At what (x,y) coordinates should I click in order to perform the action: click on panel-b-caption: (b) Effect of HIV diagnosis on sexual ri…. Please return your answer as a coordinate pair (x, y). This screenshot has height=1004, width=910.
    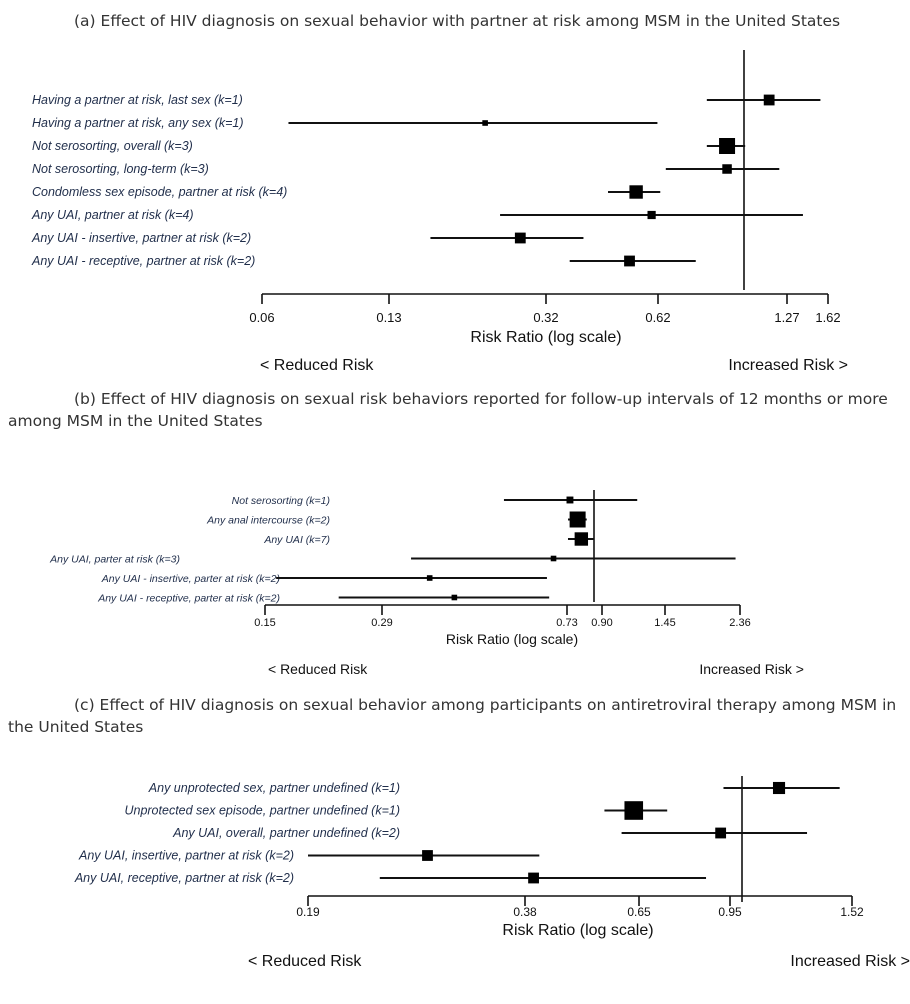
    Looking at the image, I should click on (448, 410).